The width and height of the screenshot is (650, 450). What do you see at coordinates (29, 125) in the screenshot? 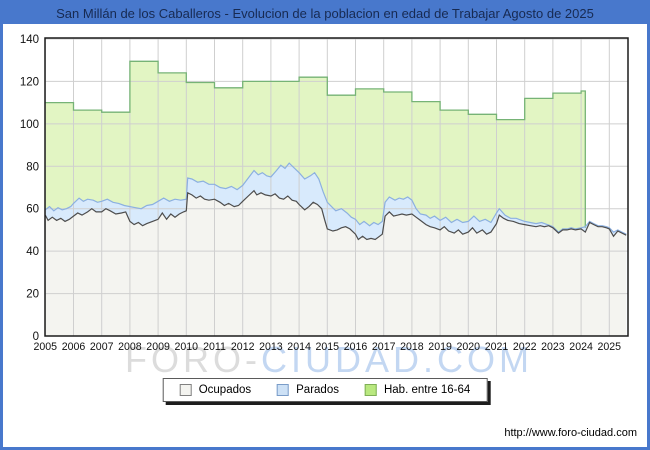
I see `svg-text: 100` at bounding box center [29, 125].